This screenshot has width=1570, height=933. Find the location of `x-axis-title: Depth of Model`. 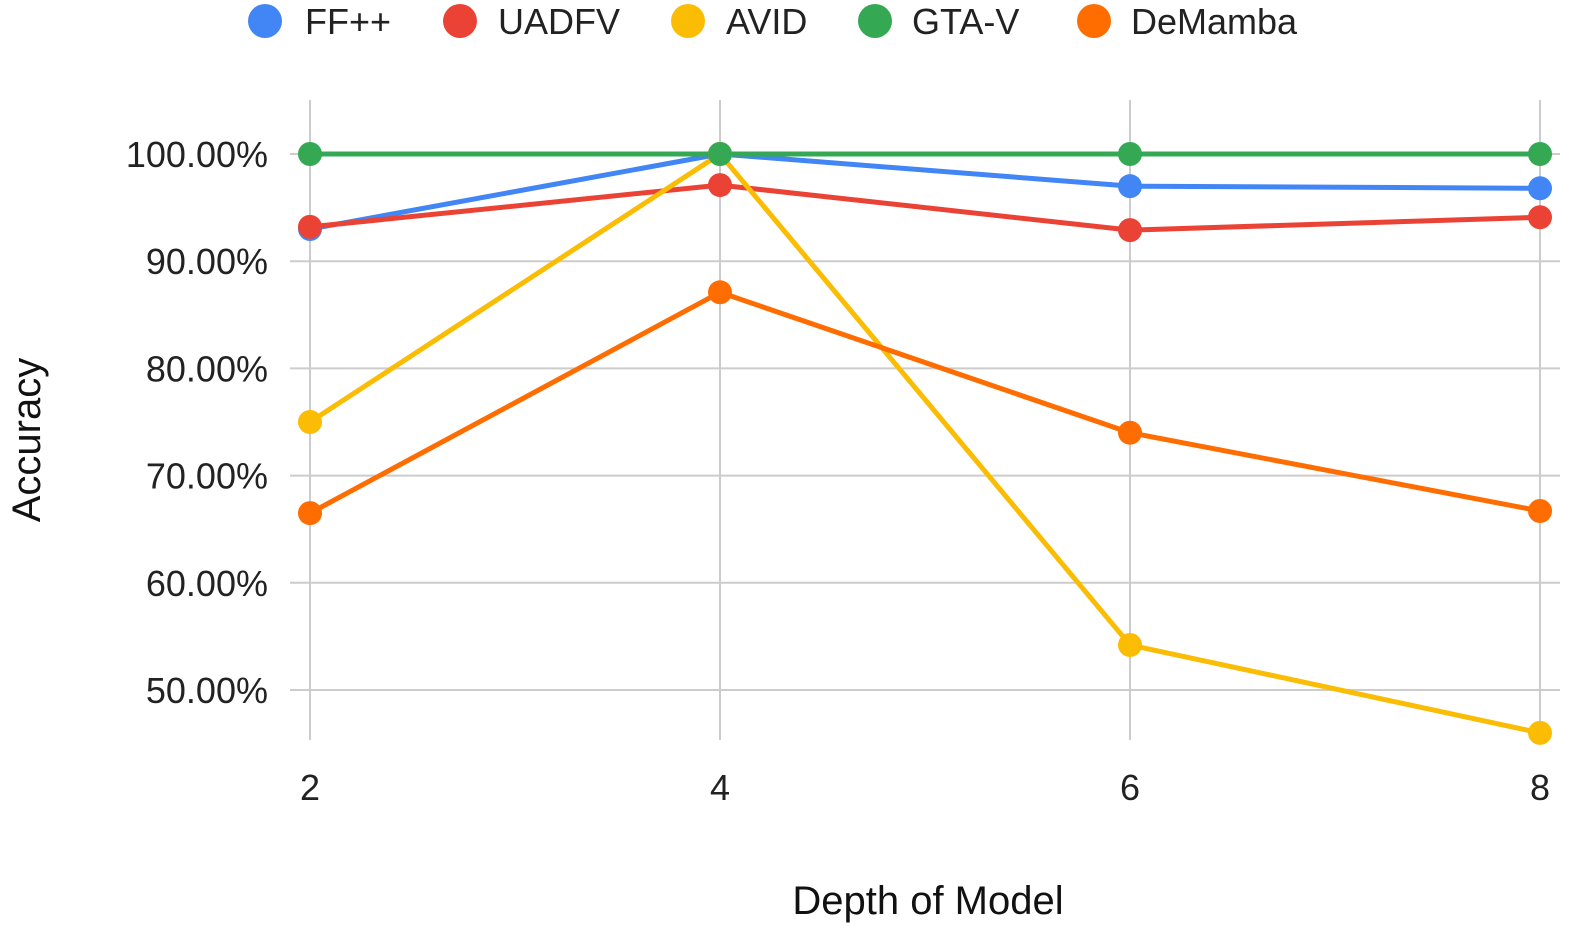

x-axis-title: Depth of Model is located at coordinates (927, 901).